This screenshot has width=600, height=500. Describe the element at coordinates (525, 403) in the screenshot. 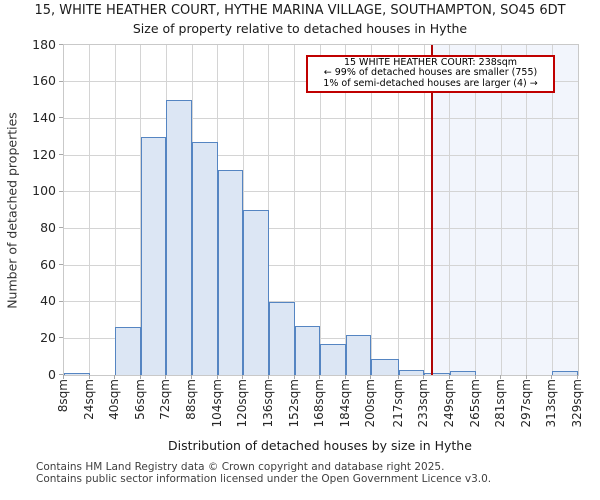

I see `x-tick-text: 297sqm` at that location.